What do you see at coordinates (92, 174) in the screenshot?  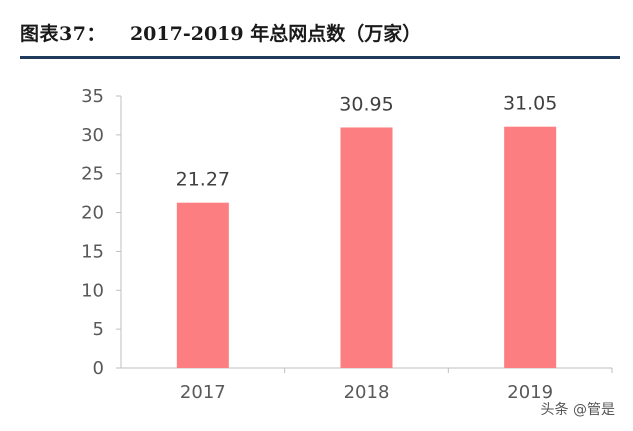 I see `y-tick-label: 25` at bounding box center [92, 174].